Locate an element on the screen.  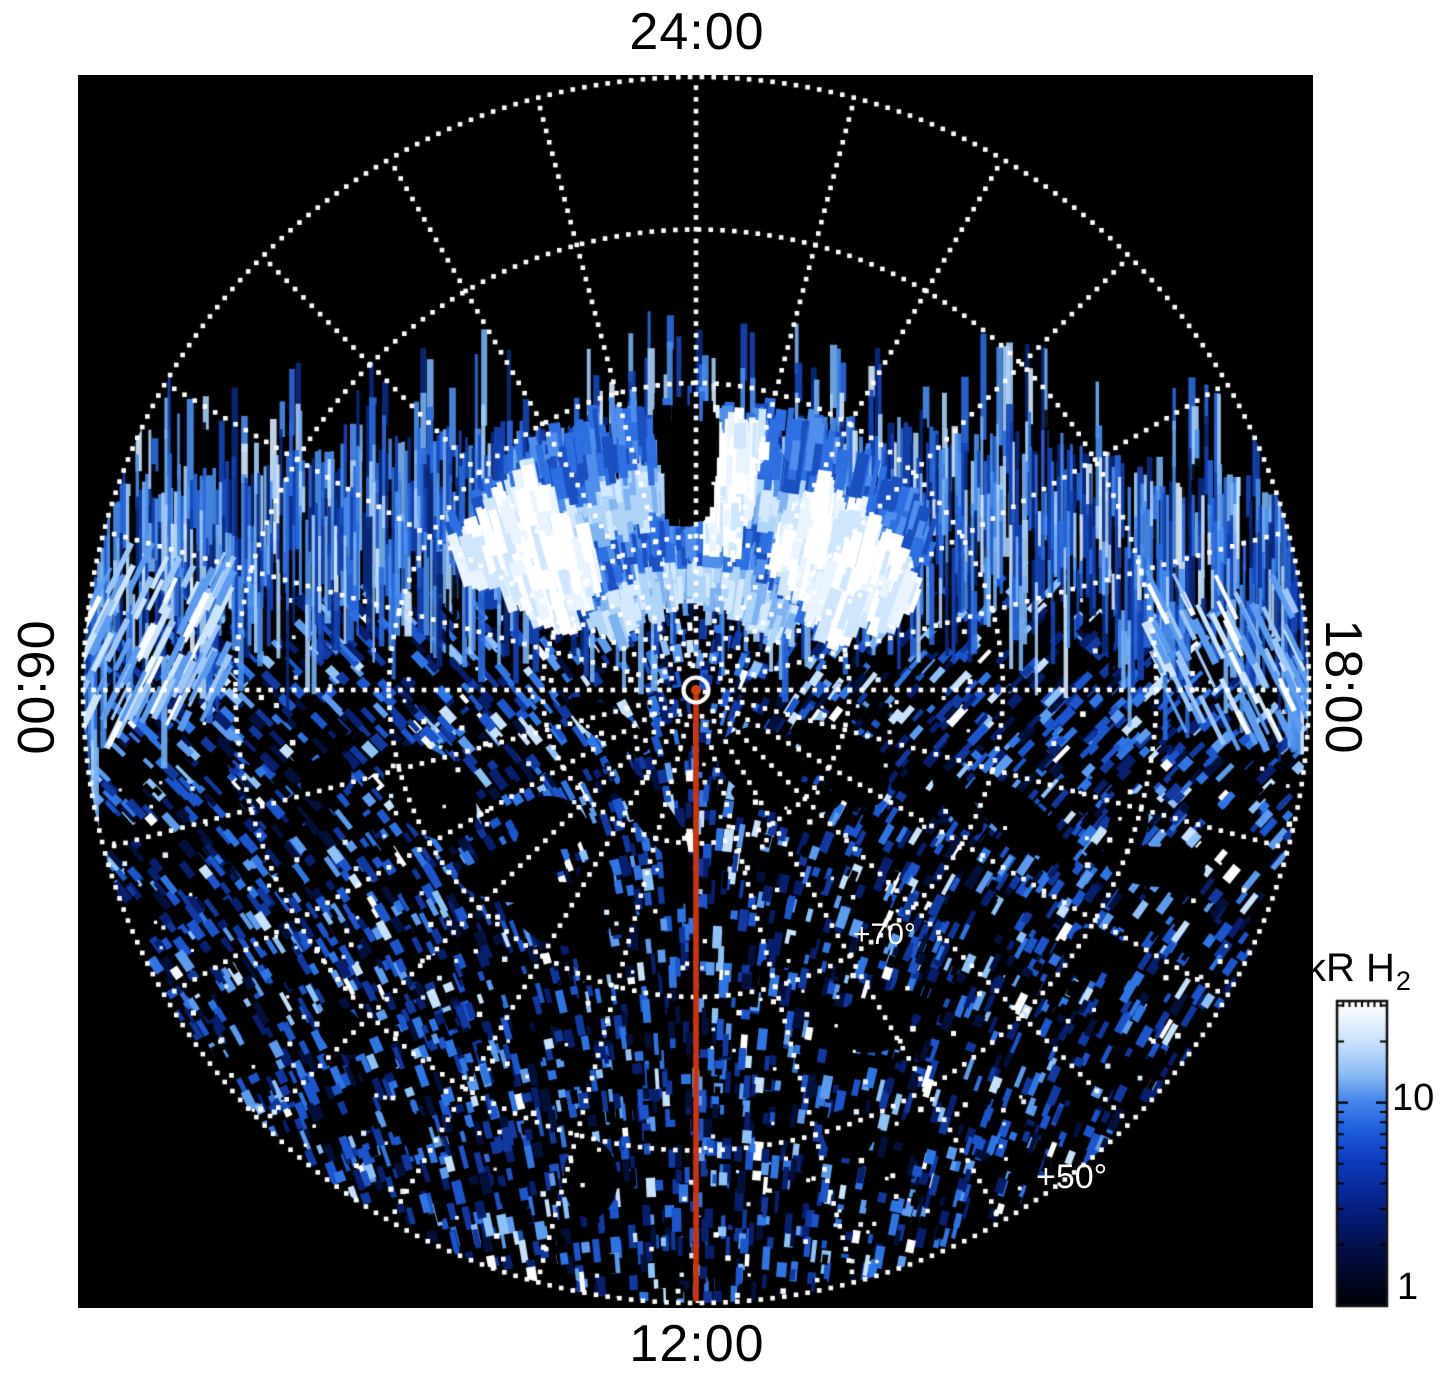
latitude-label-50: +50° is located at coordinates (1072, 1177).